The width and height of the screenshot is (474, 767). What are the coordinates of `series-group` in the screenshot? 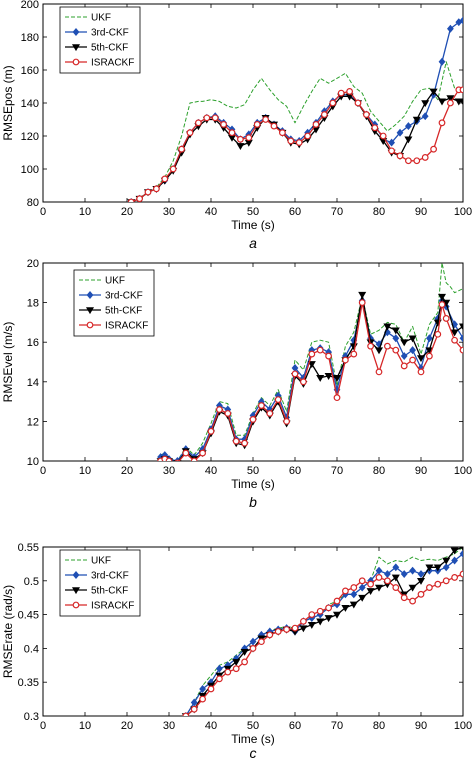 It's located at (322, 631).